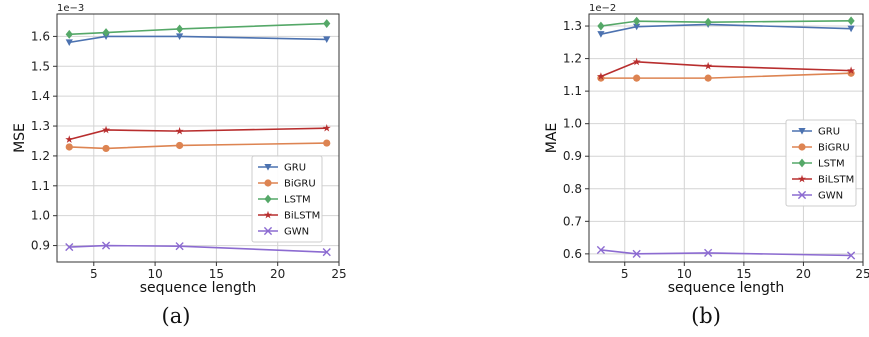 Image resolution: width=869 pixels, height=337 pixels. What do you see at coordinates (154, 274) in the screenshot?
I see `x-tick-label: 10` at bounding box center [154, 274].